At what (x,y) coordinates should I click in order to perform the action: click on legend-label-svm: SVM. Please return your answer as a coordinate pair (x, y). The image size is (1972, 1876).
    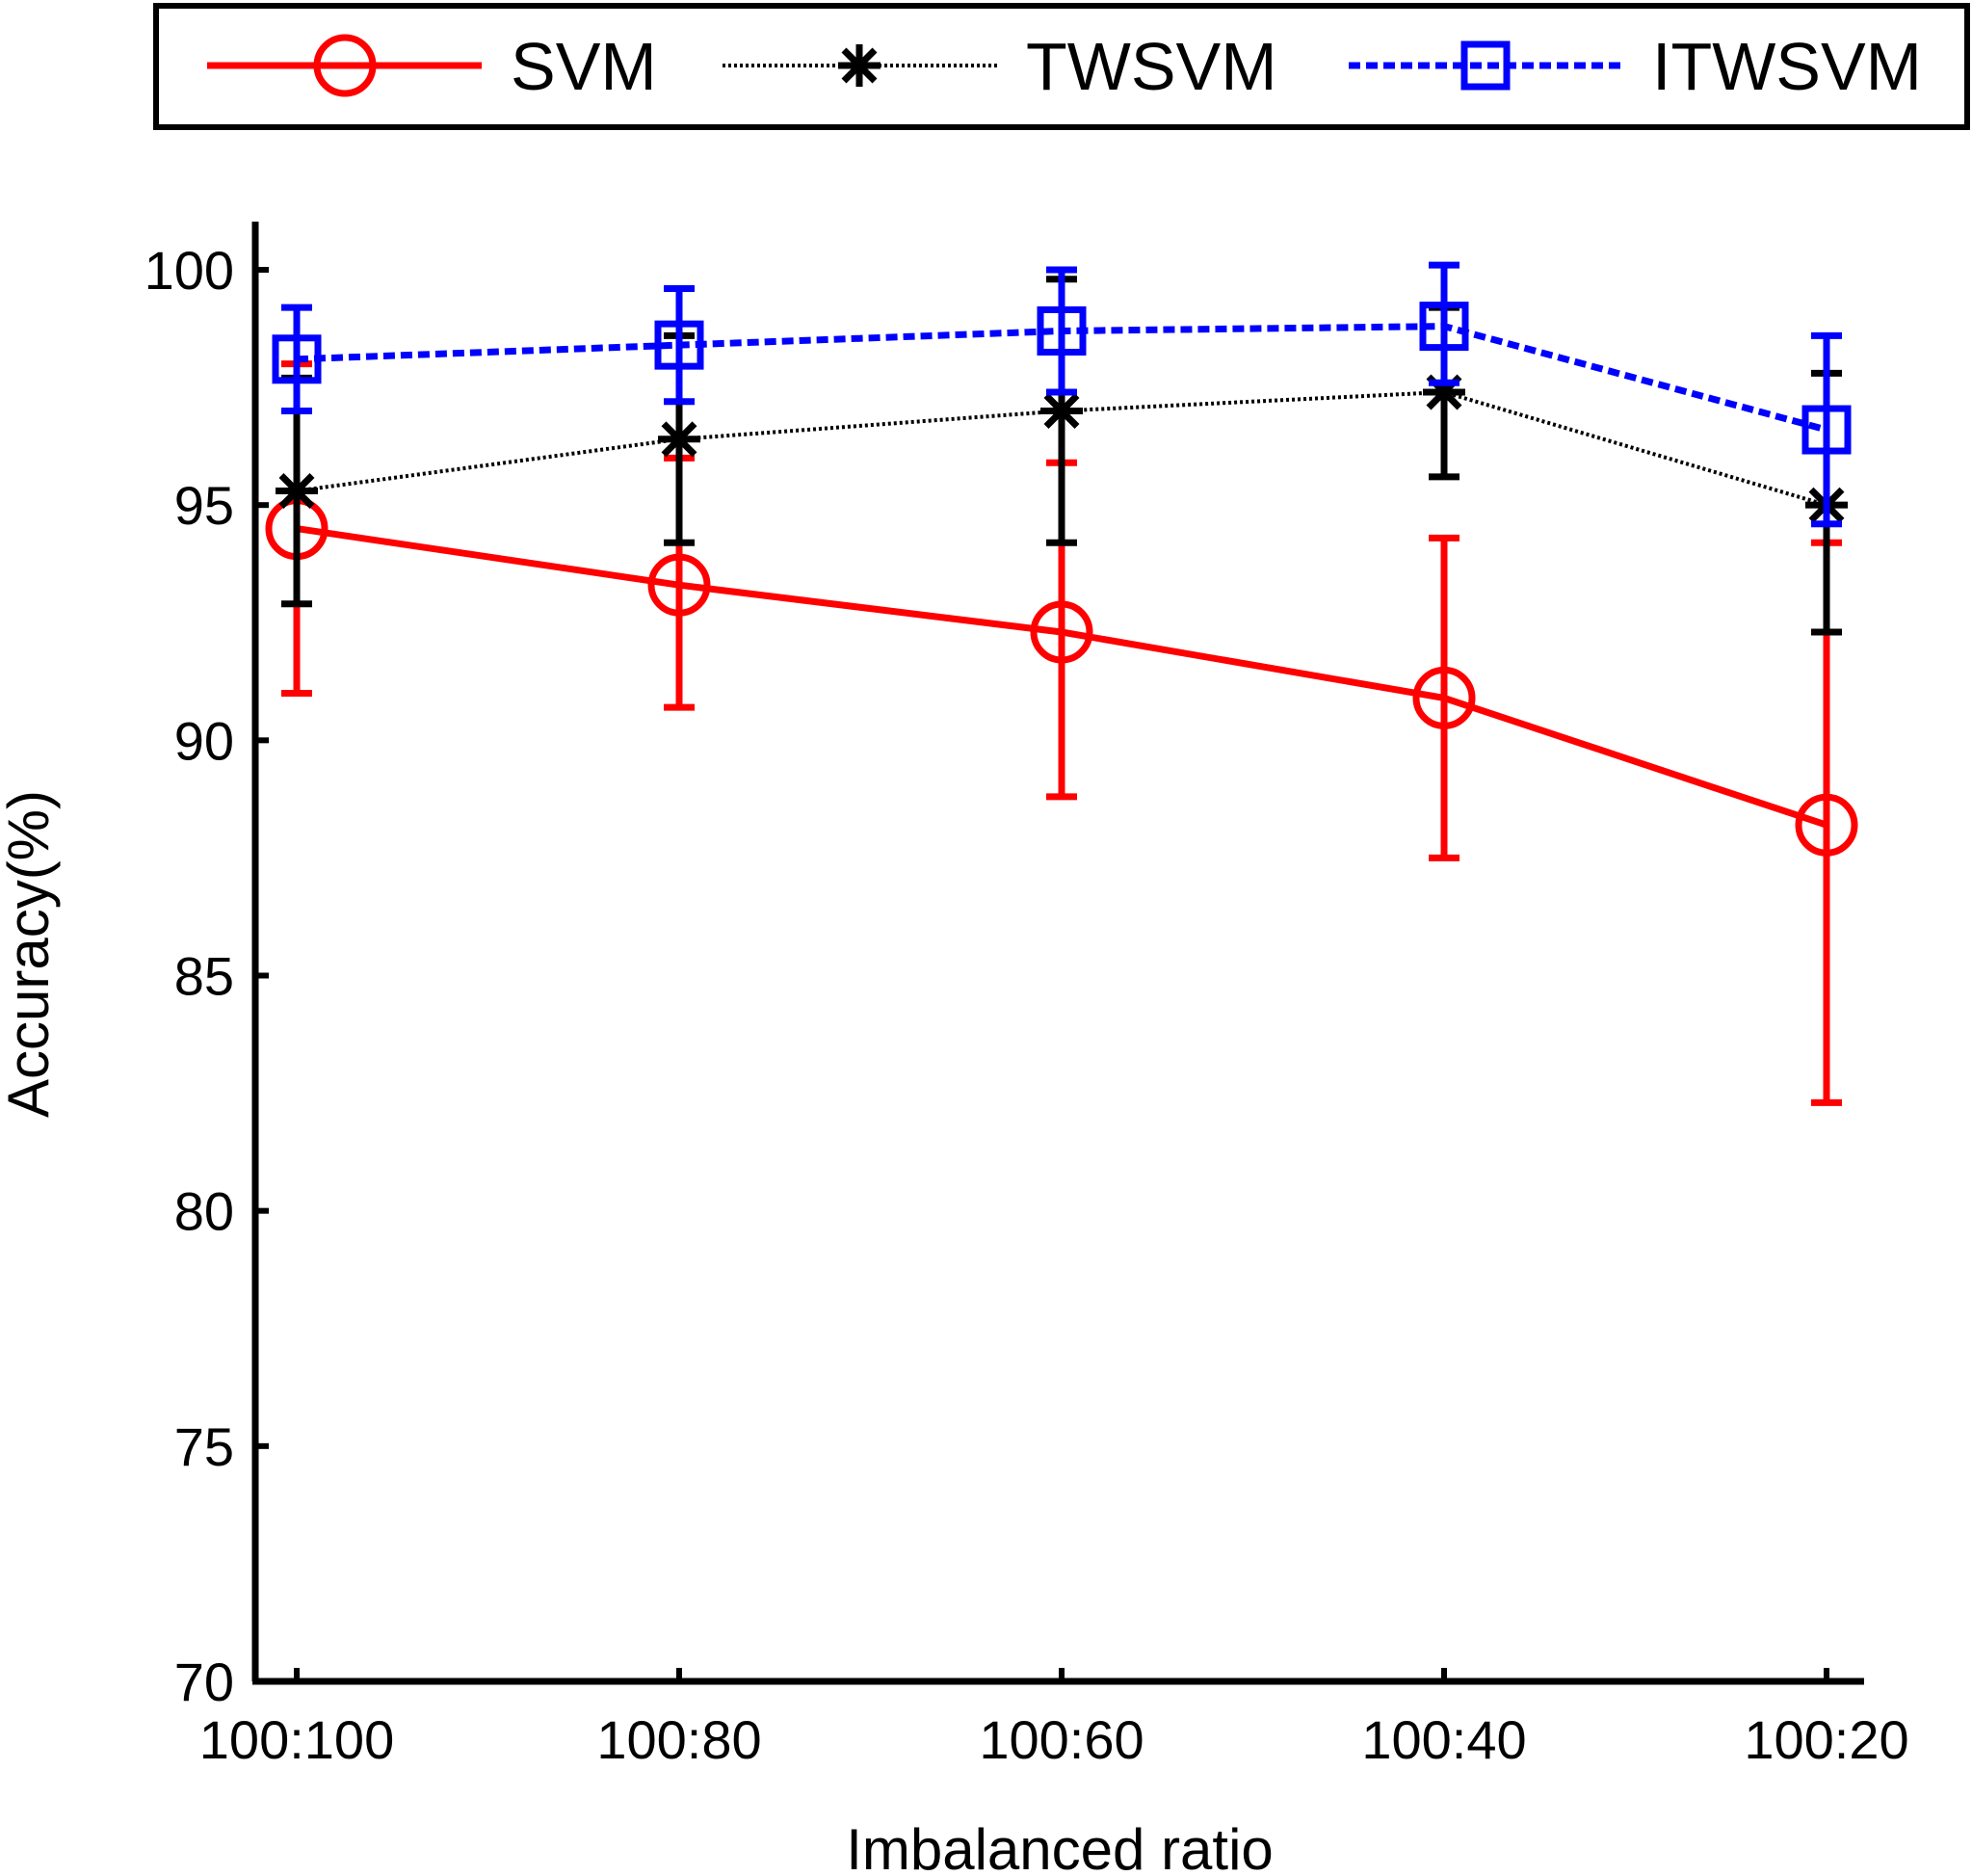
    Looking at the image, I should click on (584, 66).